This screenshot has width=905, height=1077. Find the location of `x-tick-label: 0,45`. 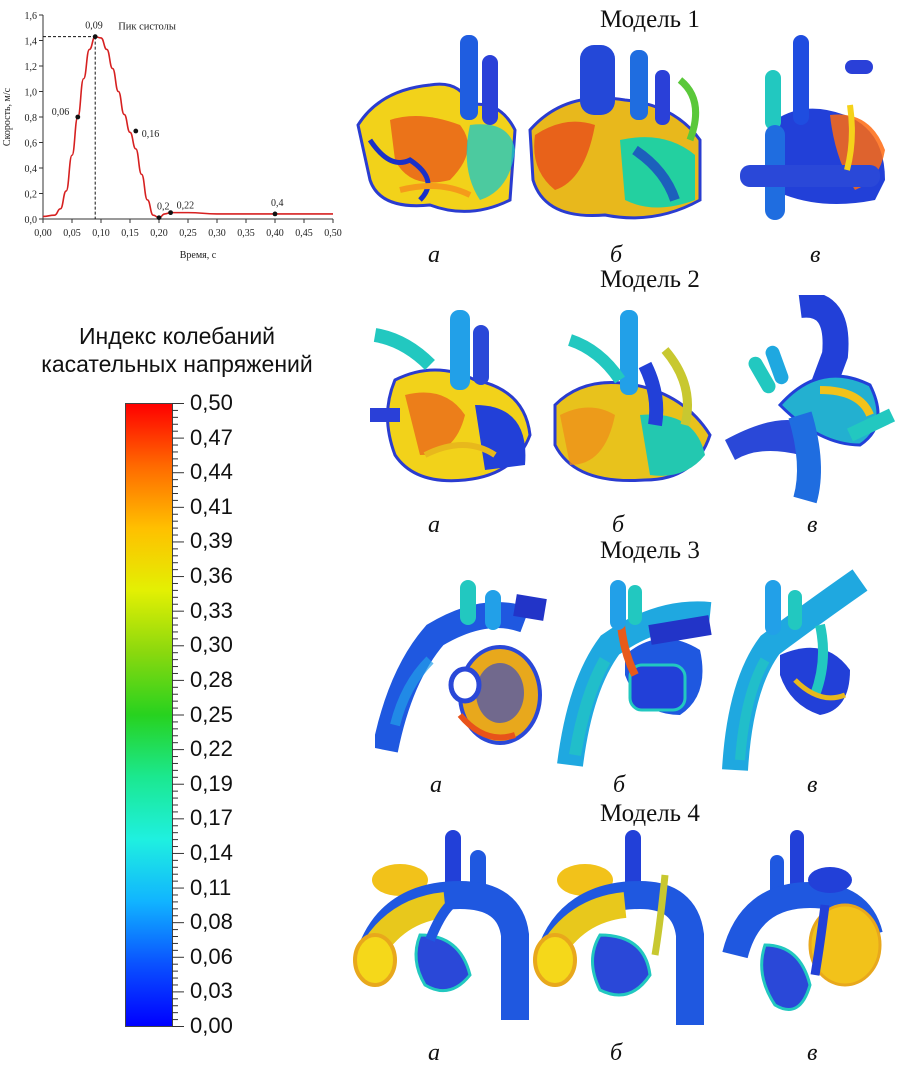

x-tick-label: 0,45 is located at coordinates (304, 233).